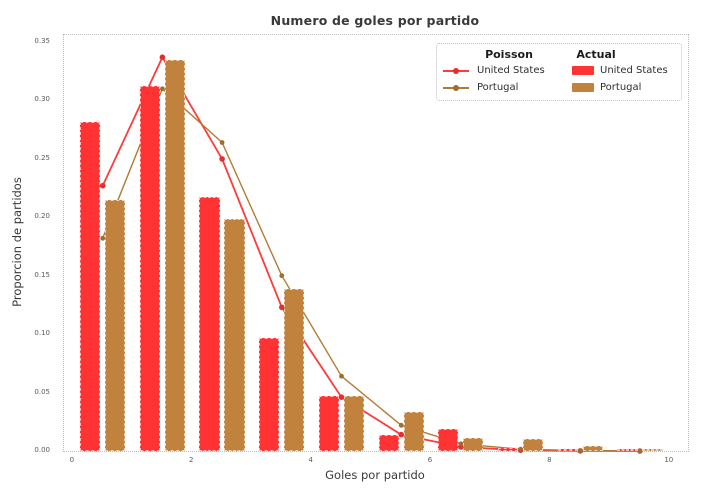  I want to click on y-tick-label: 0.35, so click(42, 41).